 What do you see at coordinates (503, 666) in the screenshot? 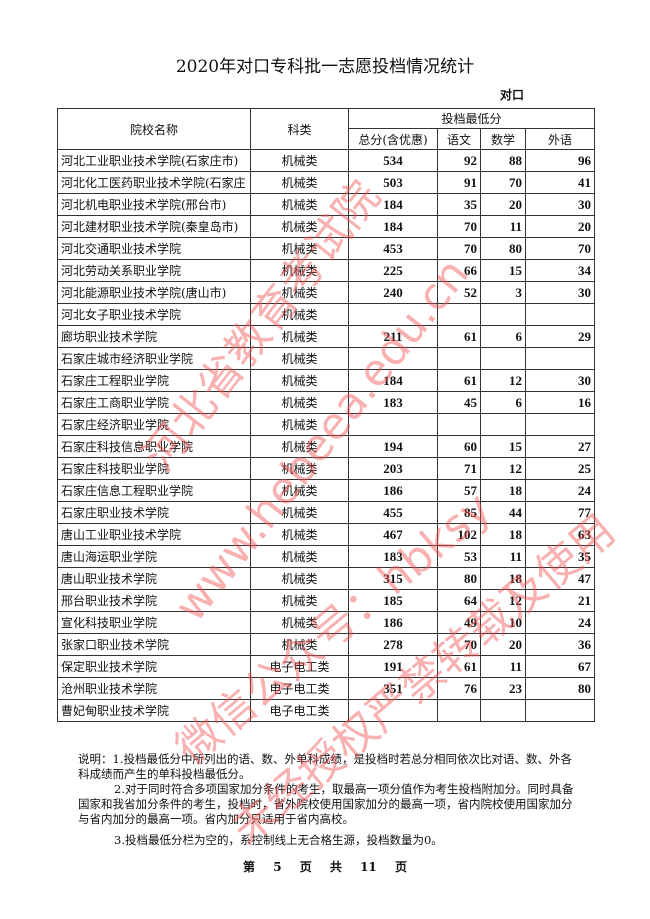
I see `math-score: 11` at bounding box center [503, 666].